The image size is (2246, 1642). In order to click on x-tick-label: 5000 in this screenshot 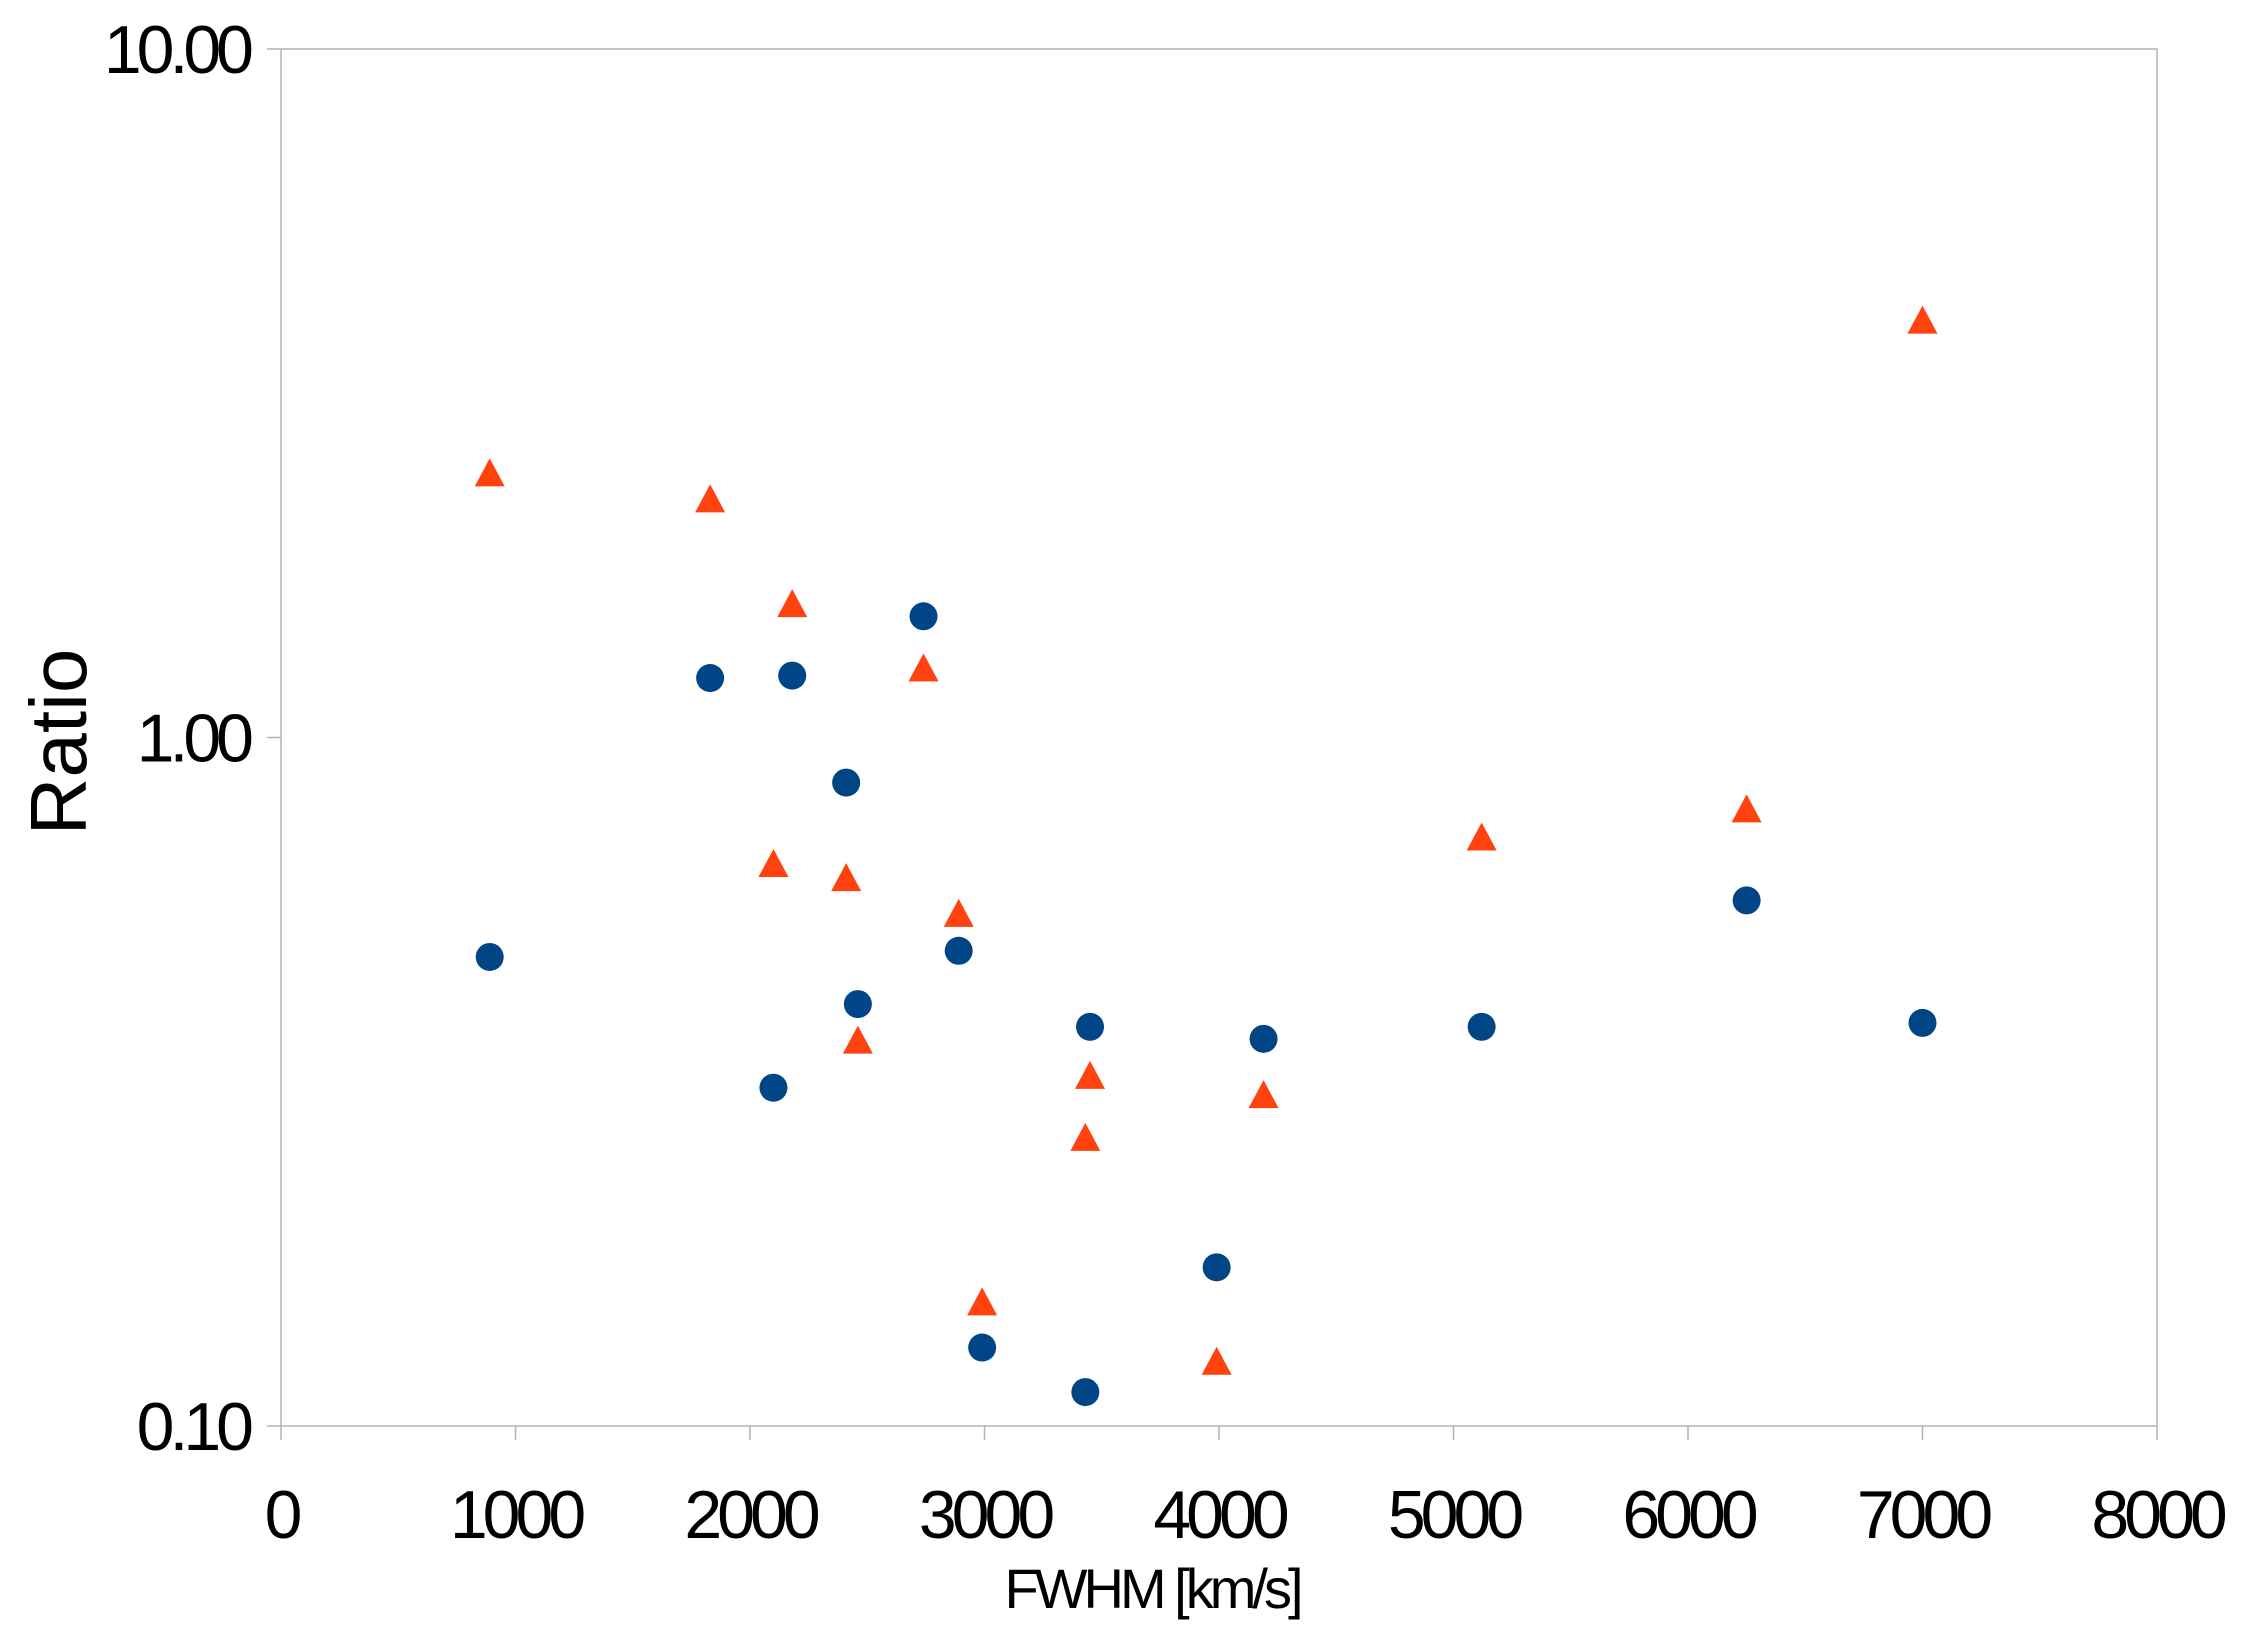, I will do `click(1455, 1515)`.